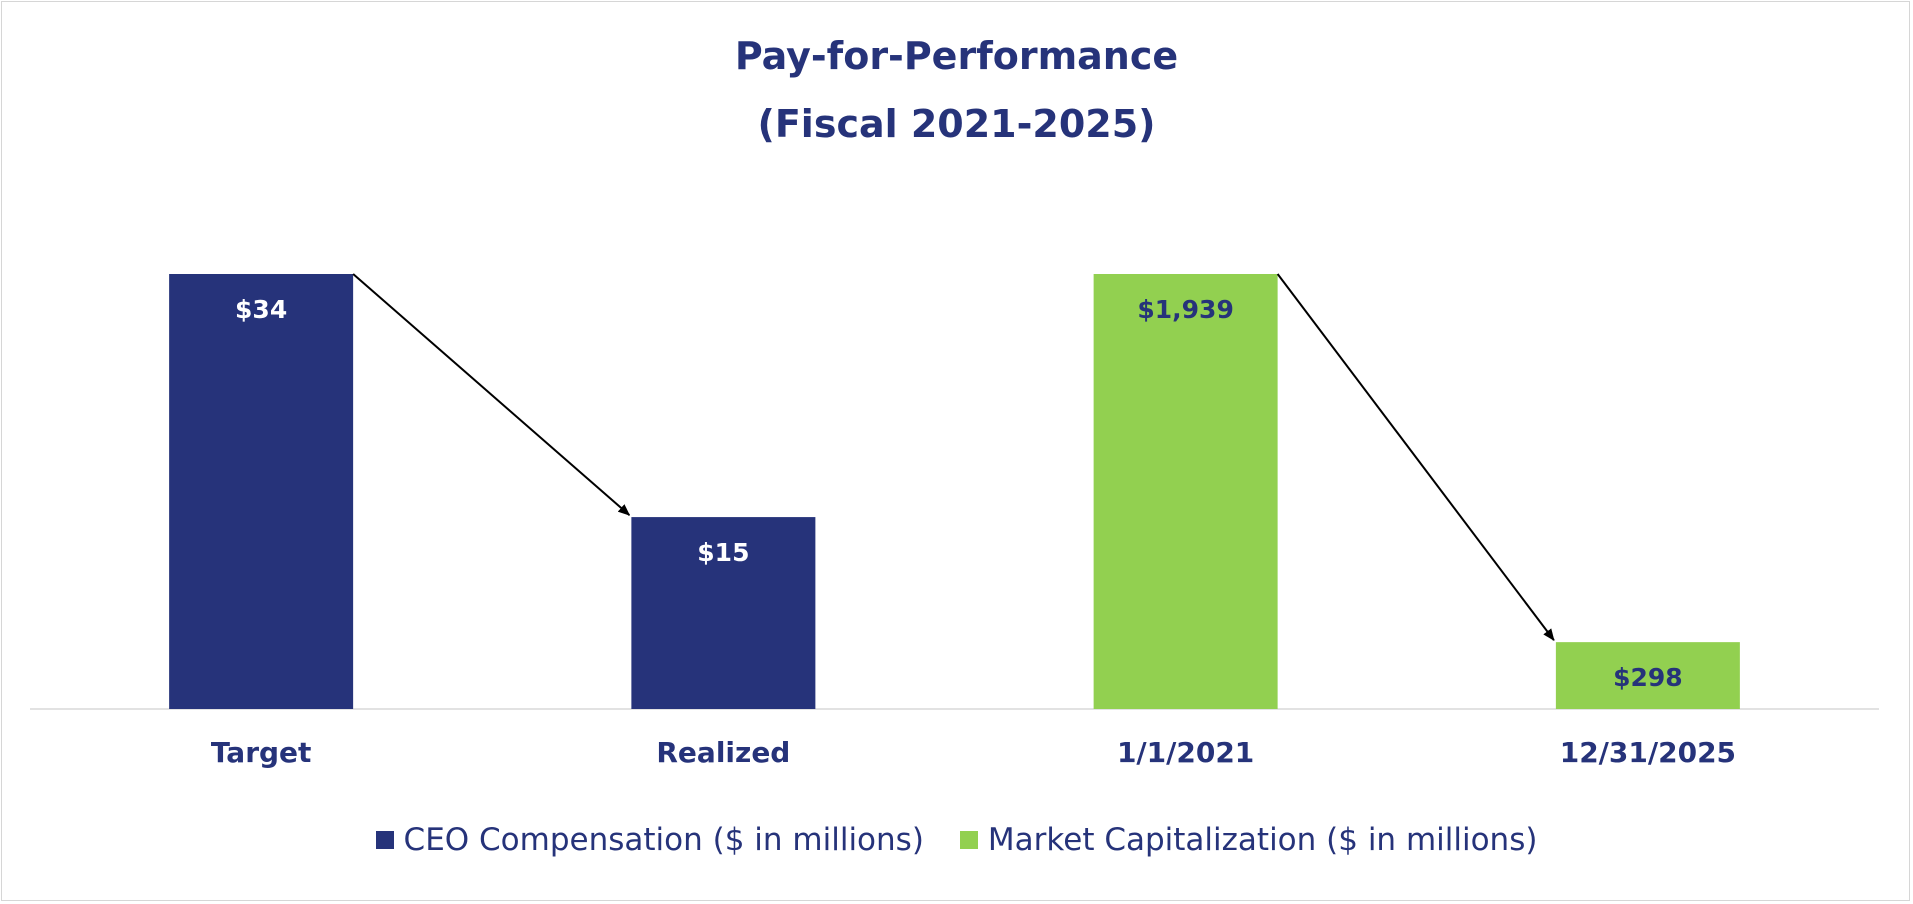  Describe the element at coordinates (1185, 752) in the screenshot. I see `x-tick-label-2: 1/1/2021` at that location.